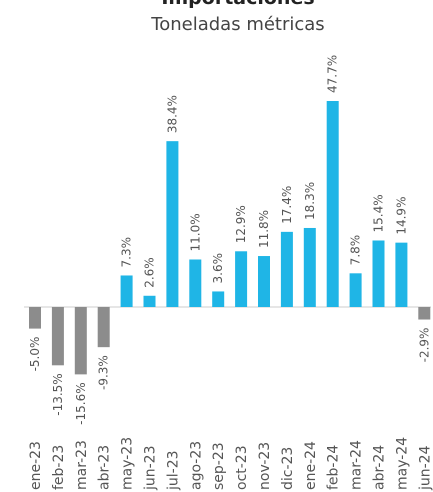  Describe the element at coordinates (151, 468) in the screenshot. I see `x-tick-label: jun-23` at that location.